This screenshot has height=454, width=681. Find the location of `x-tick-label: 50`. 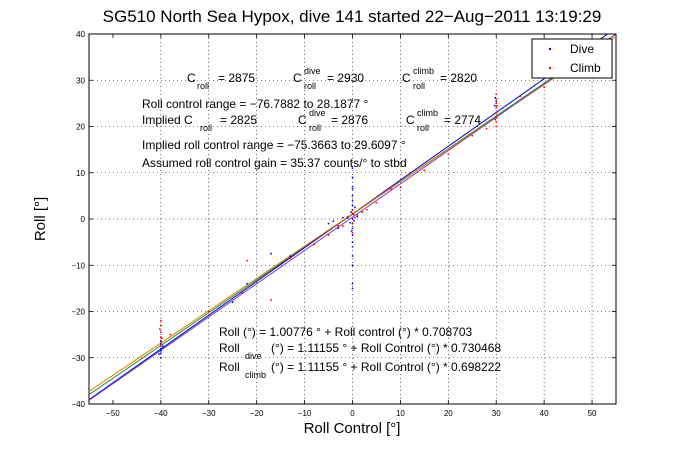

x-tick-label: 50 is located at coordinates (592, 413).